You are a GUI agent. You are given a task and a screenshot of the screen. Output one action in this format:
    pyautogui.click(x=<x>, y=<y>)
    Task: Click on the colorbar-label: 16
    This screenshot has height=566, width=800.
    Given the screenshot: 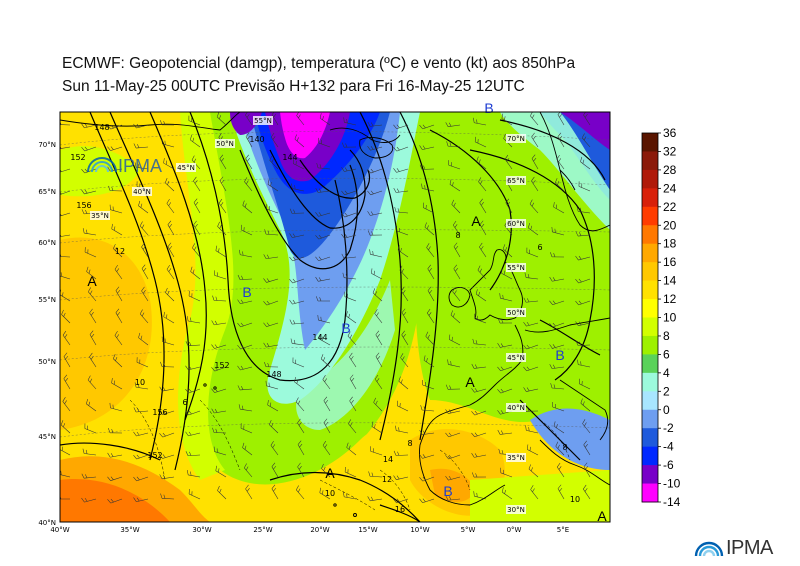 What is the action you would take?
    pyautogui.click(x=670, y=262)
    